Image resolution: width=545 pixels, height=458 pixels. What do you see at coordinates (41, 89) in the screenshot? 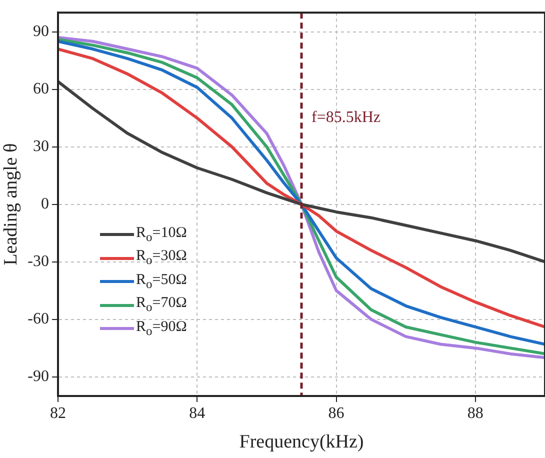
I see `y-tick-label: 60` at bounding box center [41, 89].